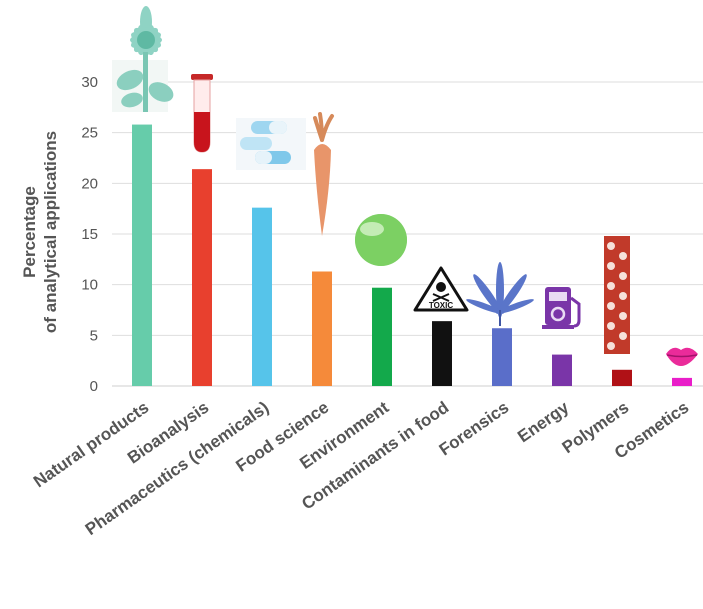  Describe the element at coordinates (500, 294) in the screenshot. I see `cannabis-leaf-icon` at that location.